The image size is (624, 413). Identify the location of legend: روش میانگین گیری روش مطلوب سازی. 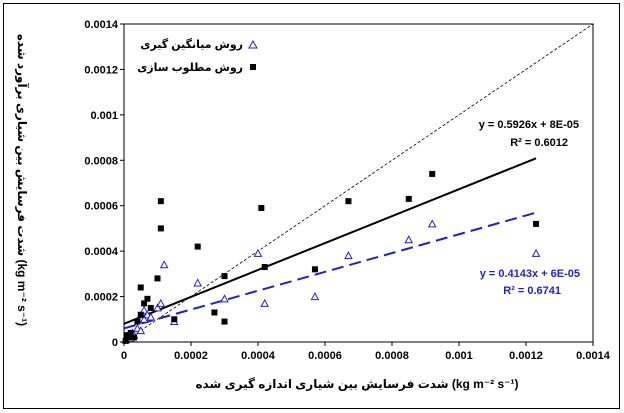
(197, 56).